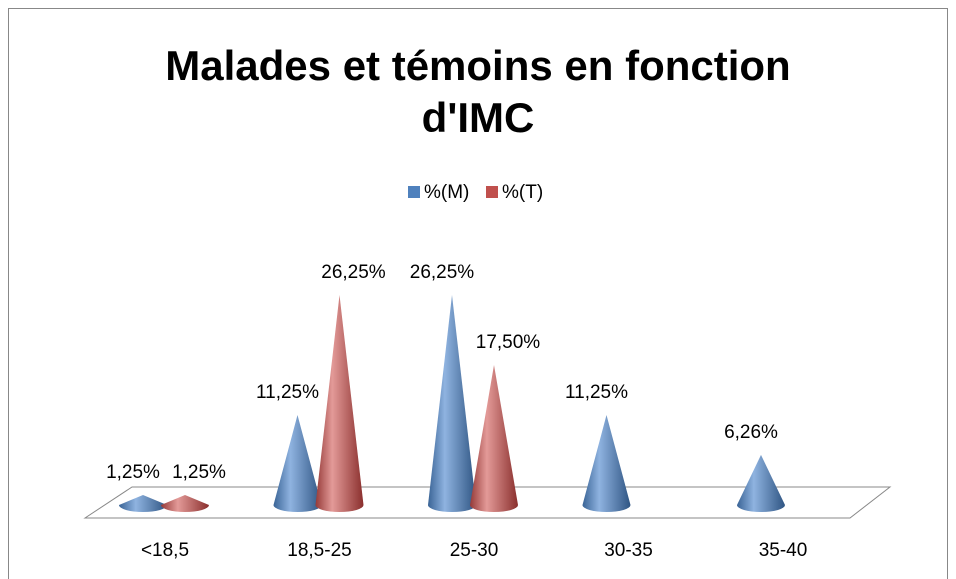 This screenshot has height=579, width=956. What do you see at coordinates (319, 550) in the screenshot?
I see `x-tick-label: 18,5-25` at bounding box center [319, 550].